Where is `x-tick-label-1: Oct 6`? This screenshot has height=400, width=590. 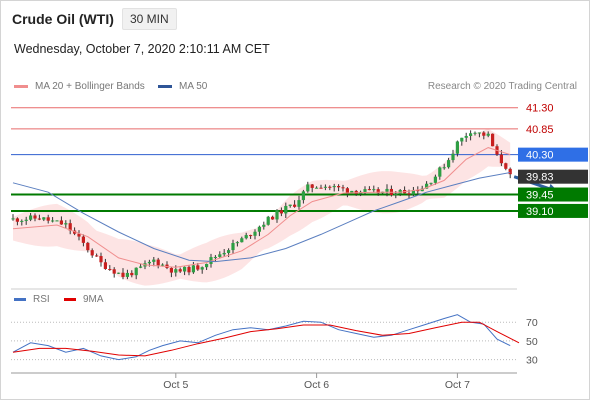
x-tick-label-1: Oct 6 is located at coordinates (316, 385).